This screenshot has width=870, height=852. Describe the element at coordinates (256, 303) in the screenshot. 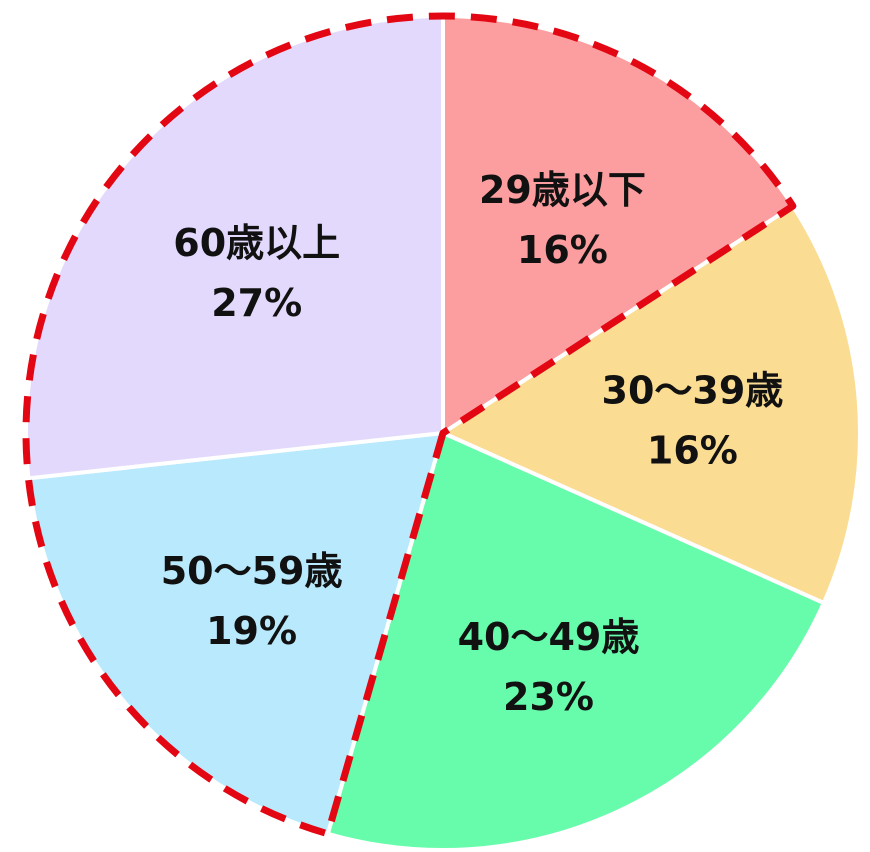

I see `slice-value-label: 27%` at that location.